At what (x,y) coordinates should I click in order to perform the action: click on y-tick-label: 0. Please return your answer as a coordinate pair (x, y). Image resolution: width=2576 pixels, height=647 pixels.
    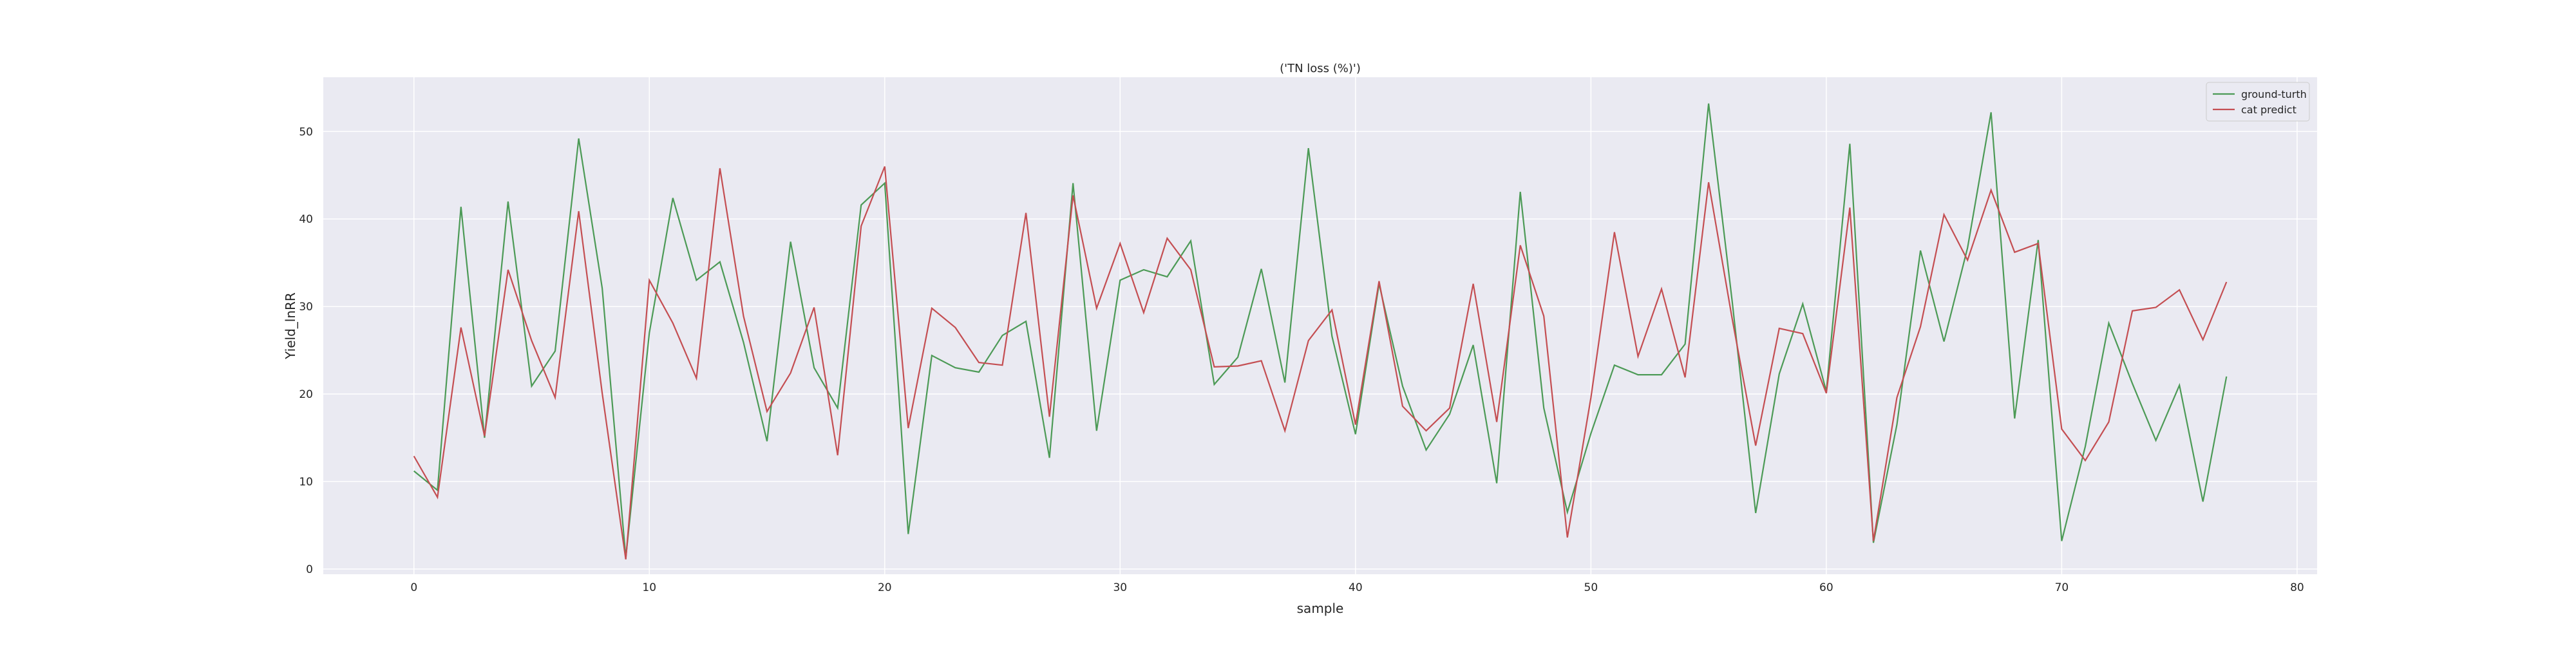
    Looking at the image, I should click on (309, 570).